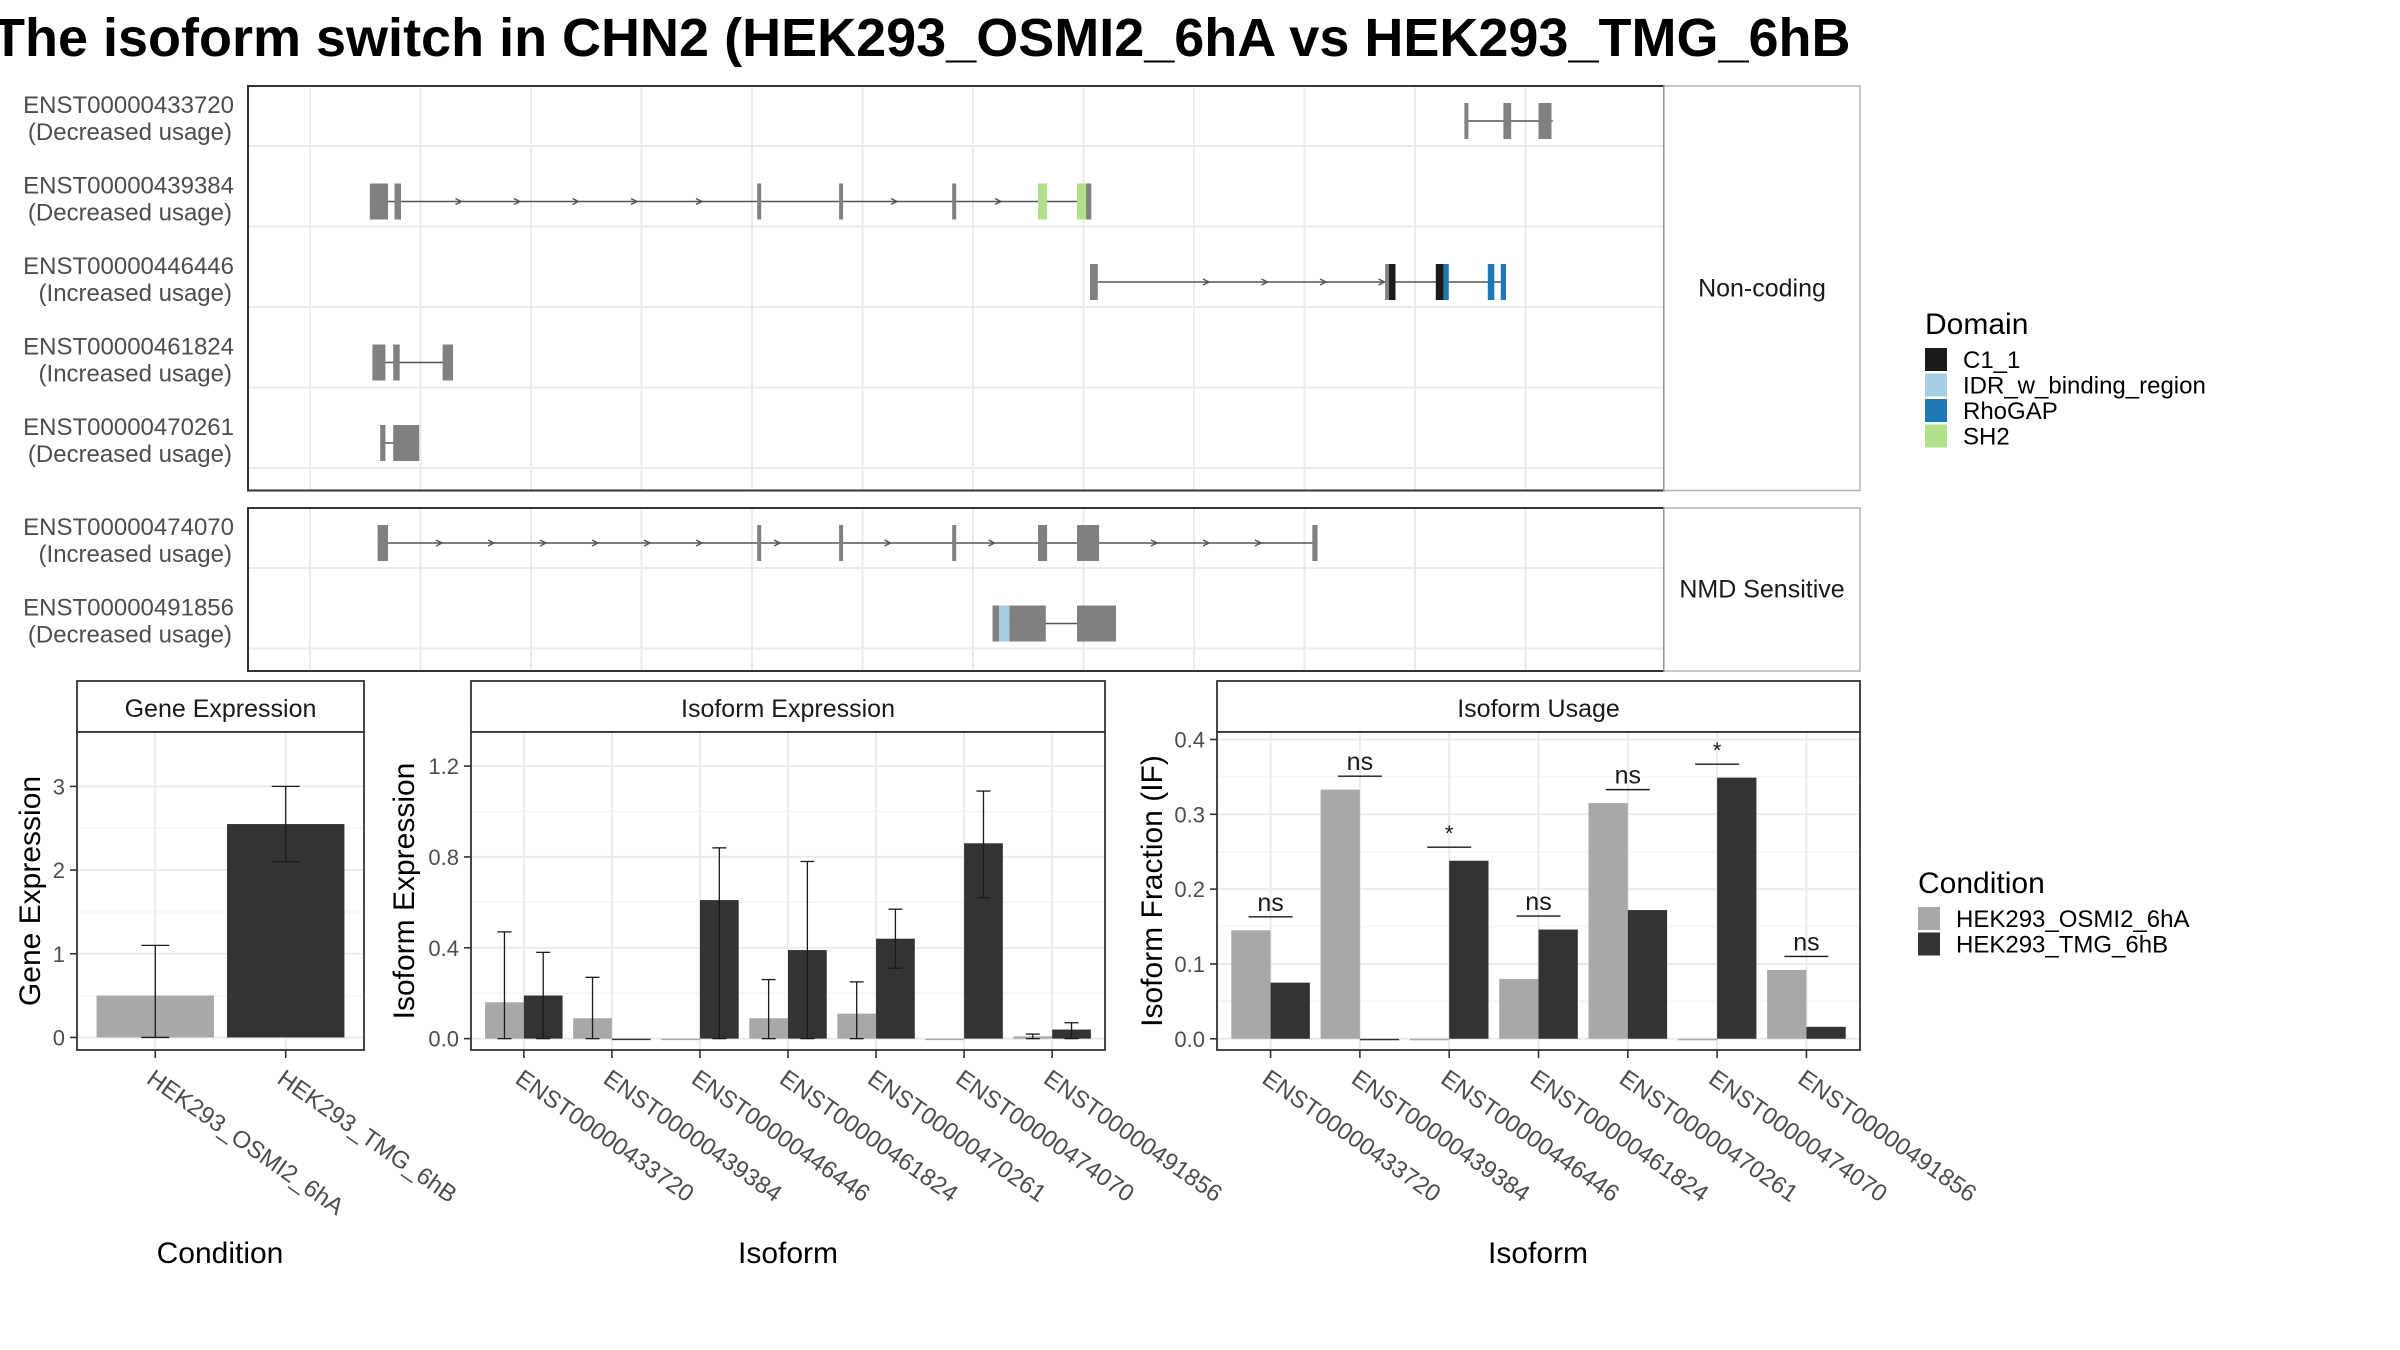  I want to click on transcript-id-label: ENST00000439384, so click(128, 186).